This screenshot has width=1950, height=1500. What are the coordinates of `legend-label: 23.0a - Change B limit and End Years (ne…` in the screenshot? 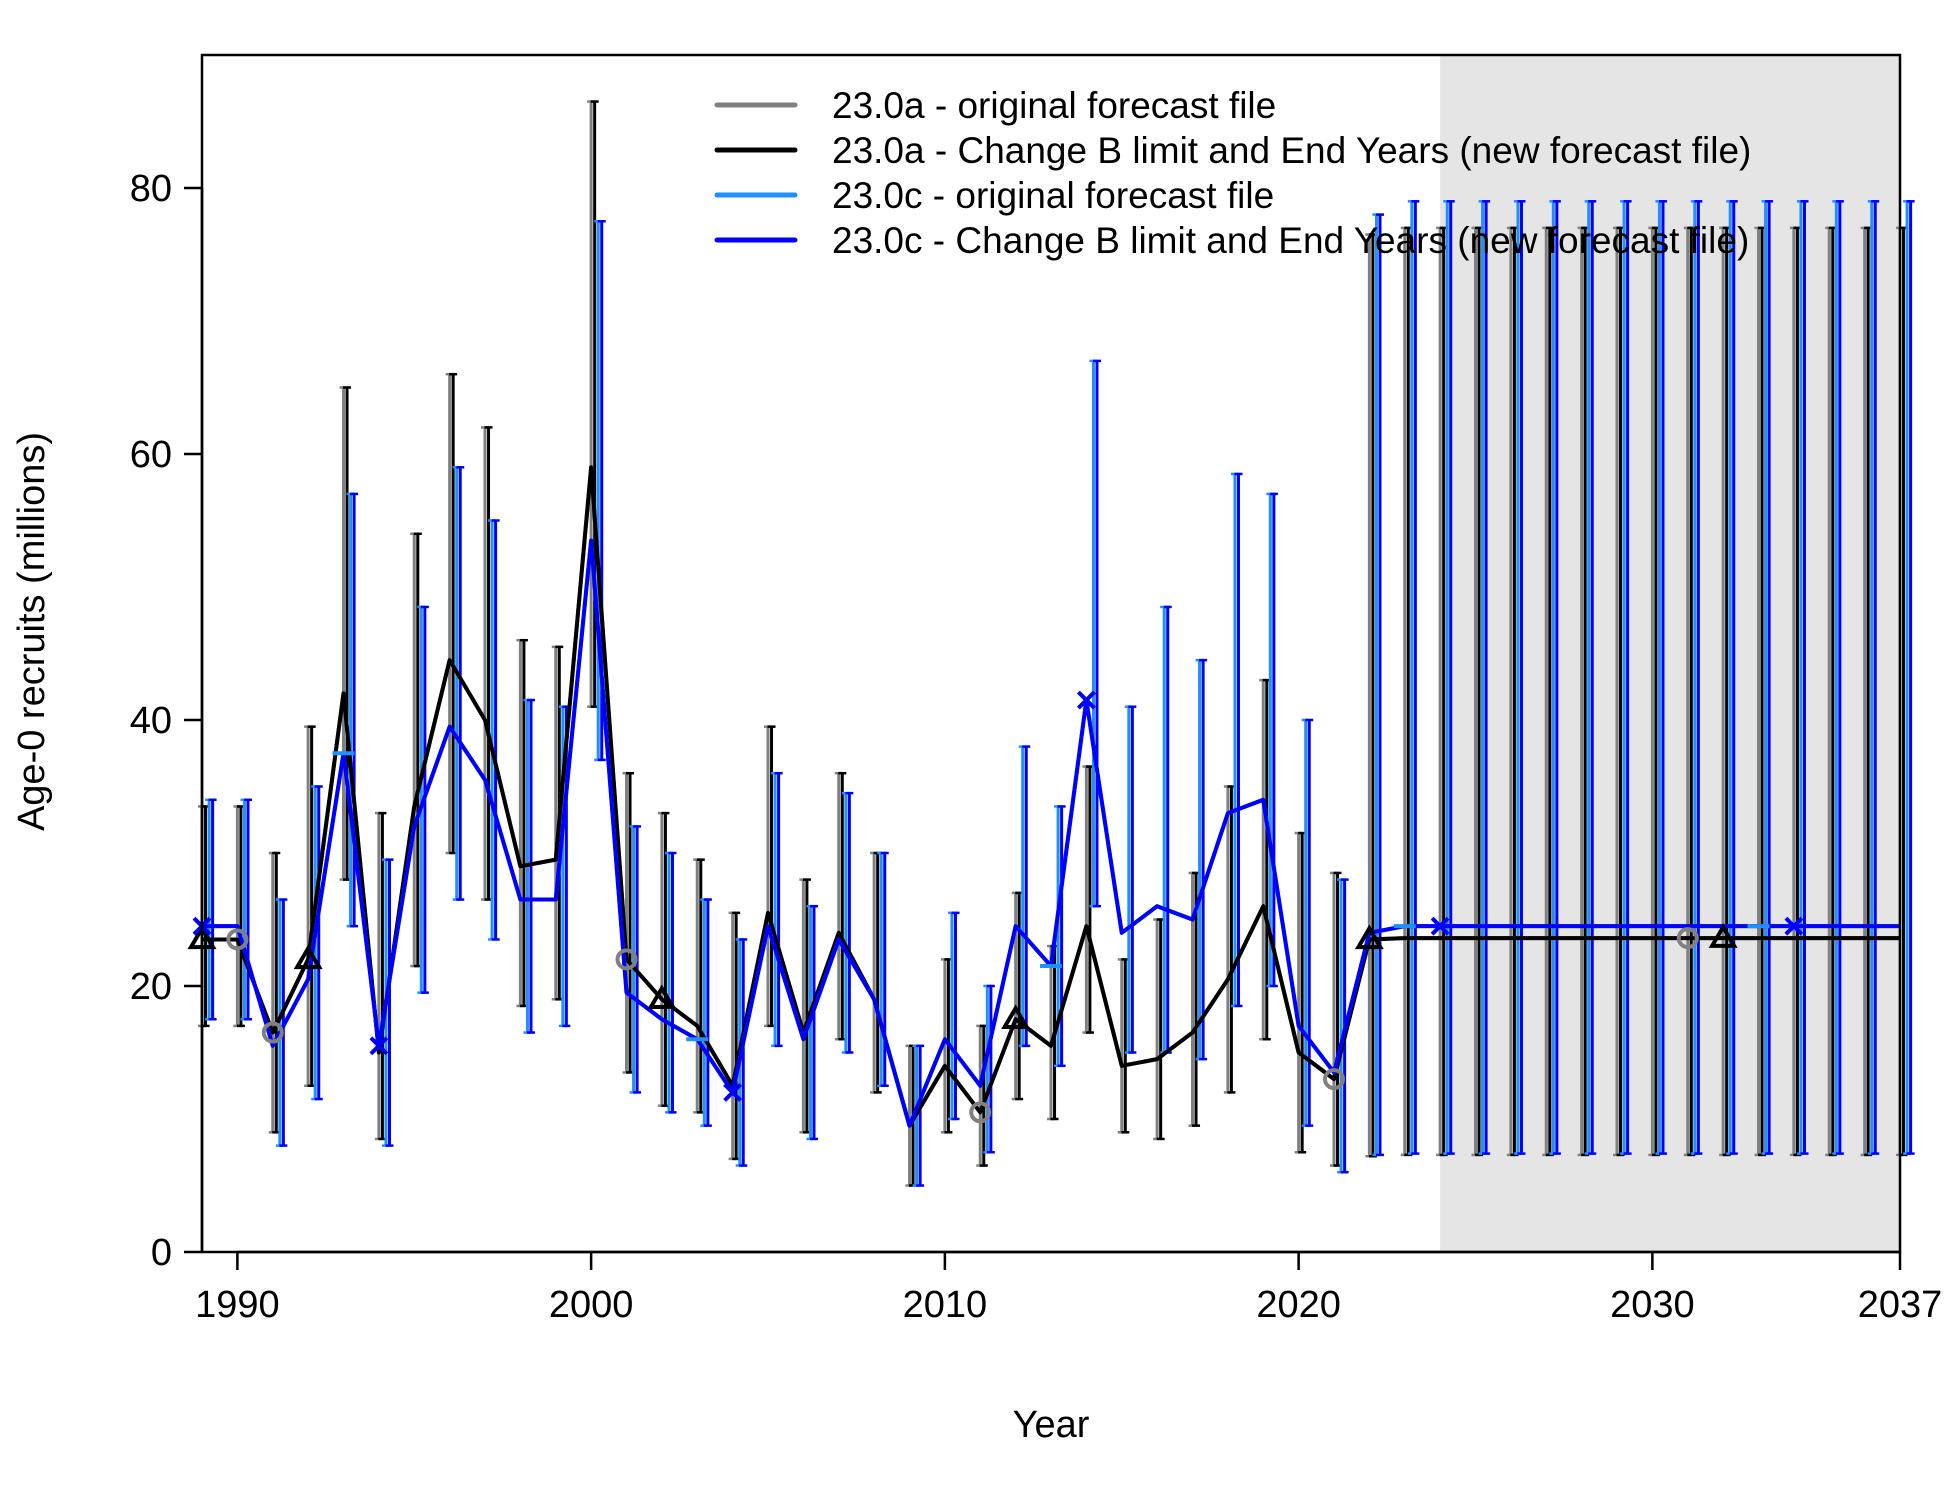 It's located at (1291, 150).